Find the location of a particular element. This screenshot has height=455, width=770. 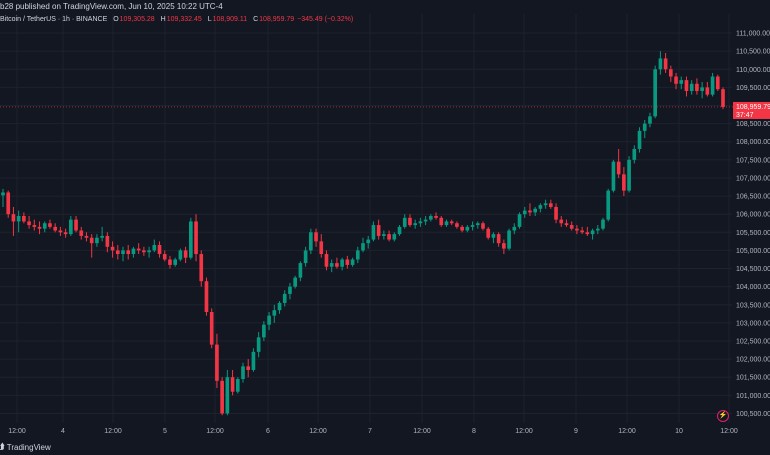

price-tick-label: 108,000.00 is located at coordinates (753, 142).